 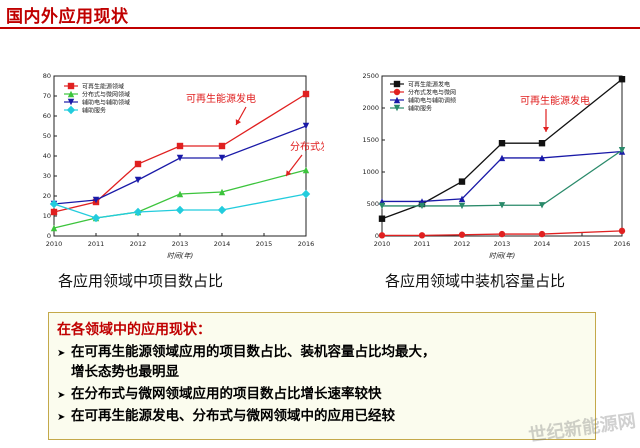 What do you see at coordinates (47, 196) in the screenshot?
I see `y-tick-label: 20` at bounding box center [47, 196].